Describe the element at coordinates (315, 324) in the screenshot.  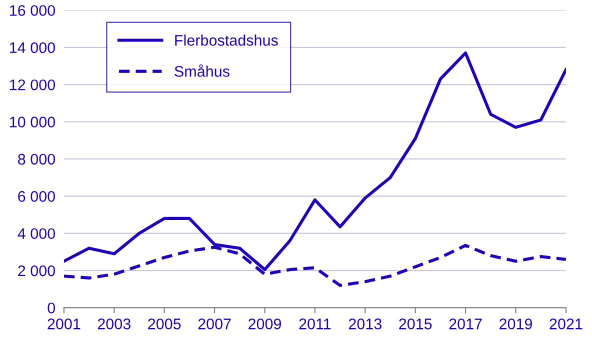
I see `x-tick-label: 2011` at that location.